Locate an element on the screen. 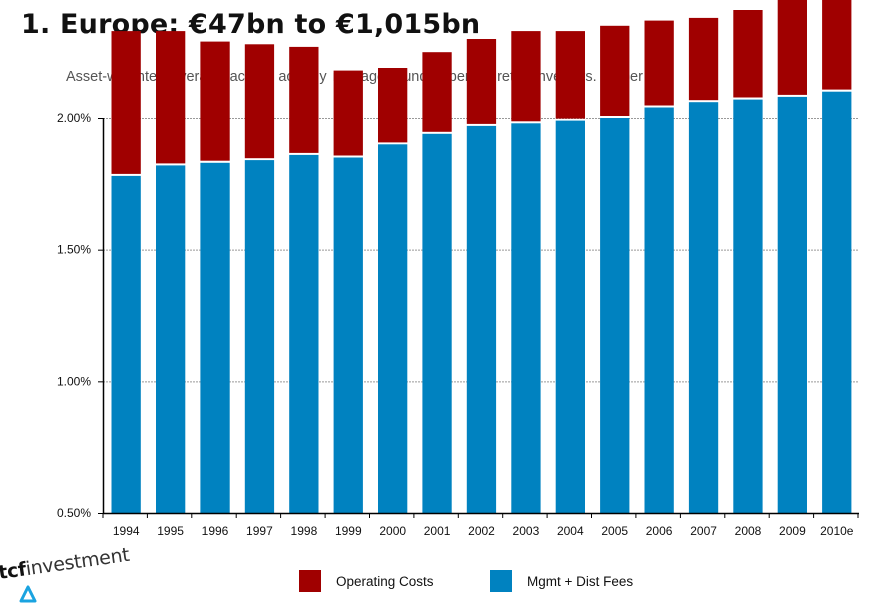 This screenshot has width=892, height=606. bar-mgmt-dist-fees-2008 is located at coordinates (748, 306).